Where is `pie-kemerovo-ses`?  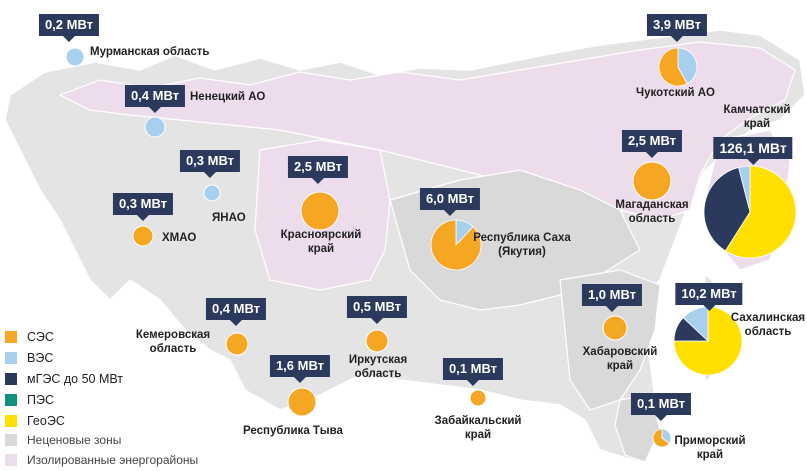 pie-kemerovo-ses is located at coordinates (237, 344).